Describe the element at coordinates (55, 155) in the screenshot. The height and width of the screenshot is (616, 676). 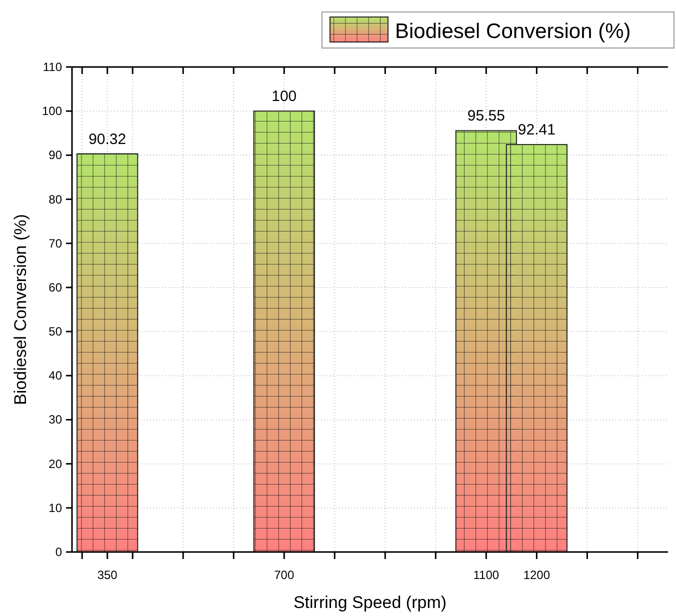
I see `y-tick-label: 90` at that location.